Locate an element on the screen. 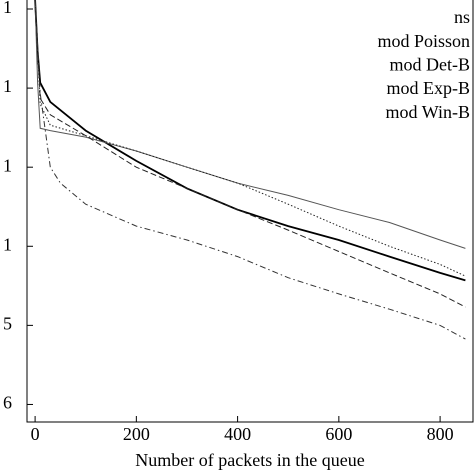 This screenshot has width=474, height=474. legend-label: mod Det-B is located at coordinates (430, 65).